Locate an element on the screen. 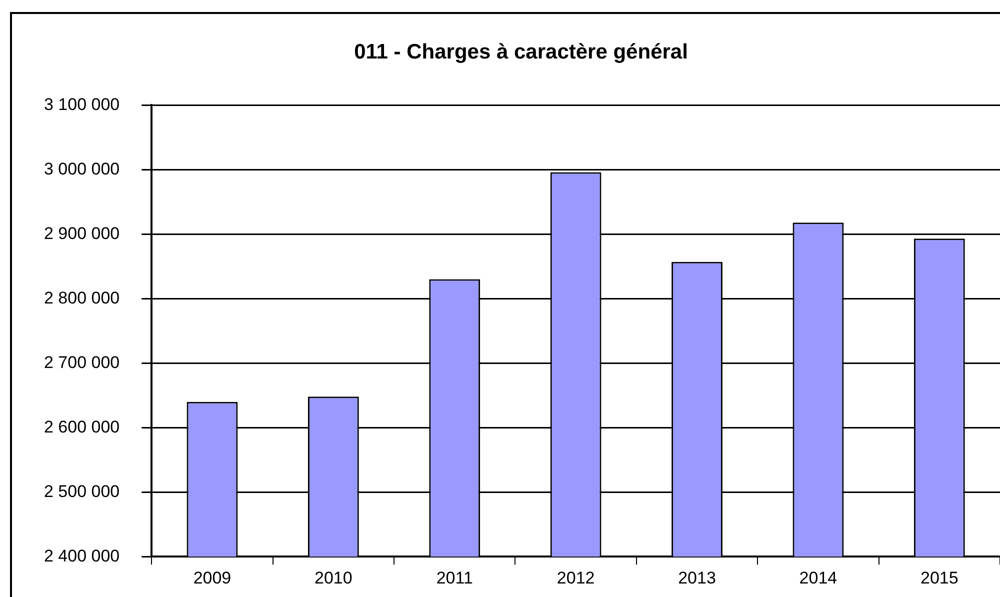 Image resolution: width=1000 pixels, height=597 pixels. x-tick-label: 2015 is located at coordinates (939, 578).